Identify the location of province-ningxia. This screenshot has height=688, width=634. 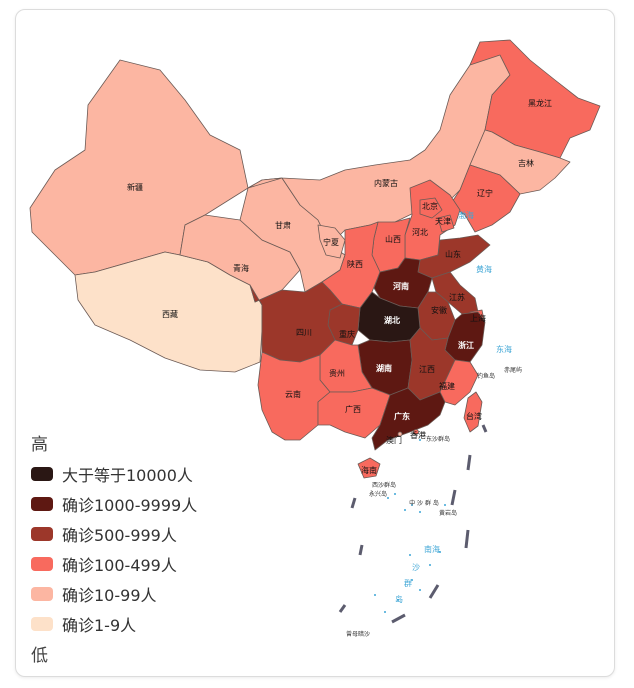
(331, 241).